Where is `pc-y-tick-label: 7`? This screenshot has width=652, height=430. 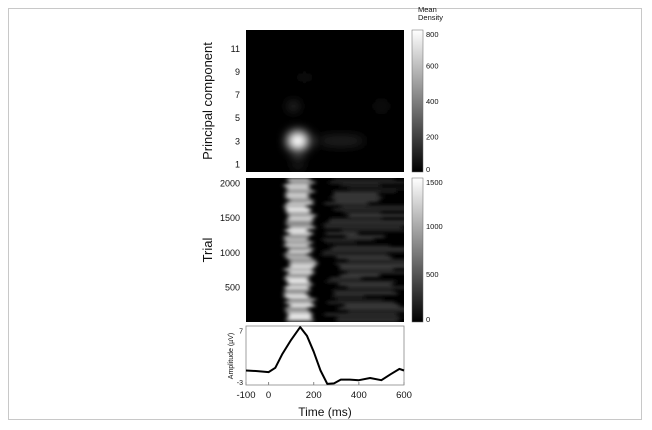 pc-y-tick-label: 7 is located at coordinates (237, 95).